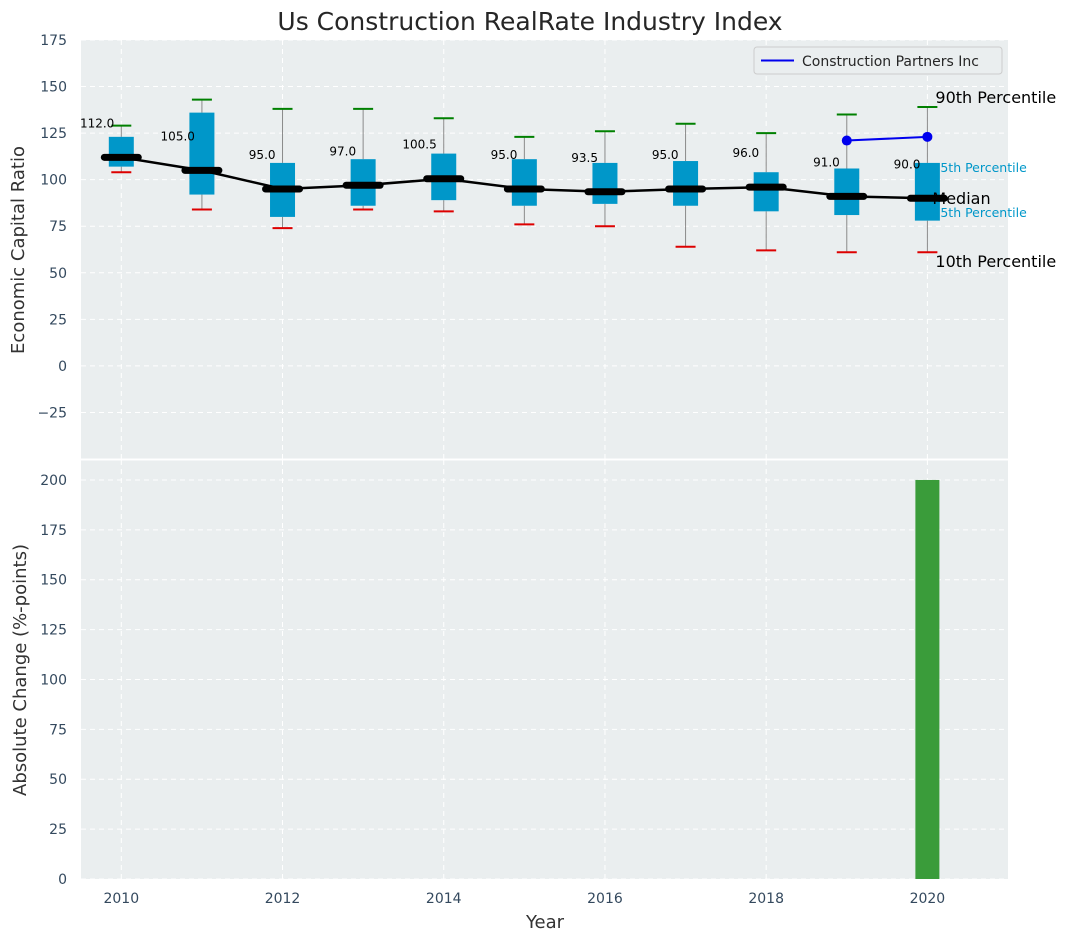  I want to click on change-bar, so click(927, 679).